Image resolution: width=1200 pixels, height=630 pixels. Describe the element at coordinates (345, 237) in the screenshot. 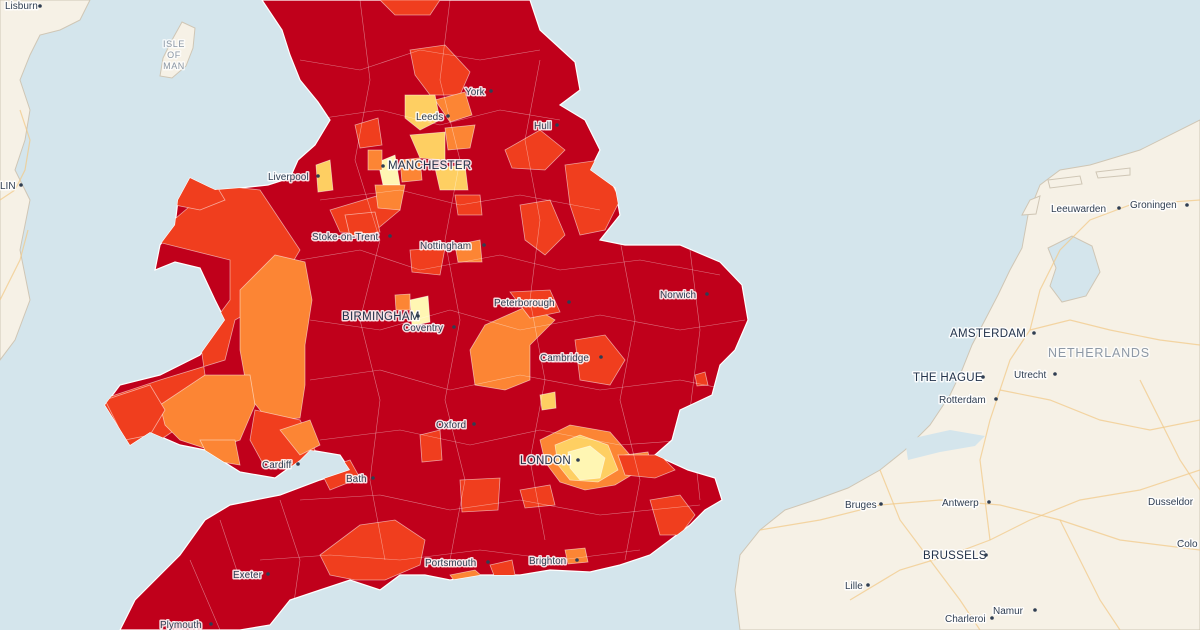

I see `svg-text: Stoke-on-Trent` at that location.